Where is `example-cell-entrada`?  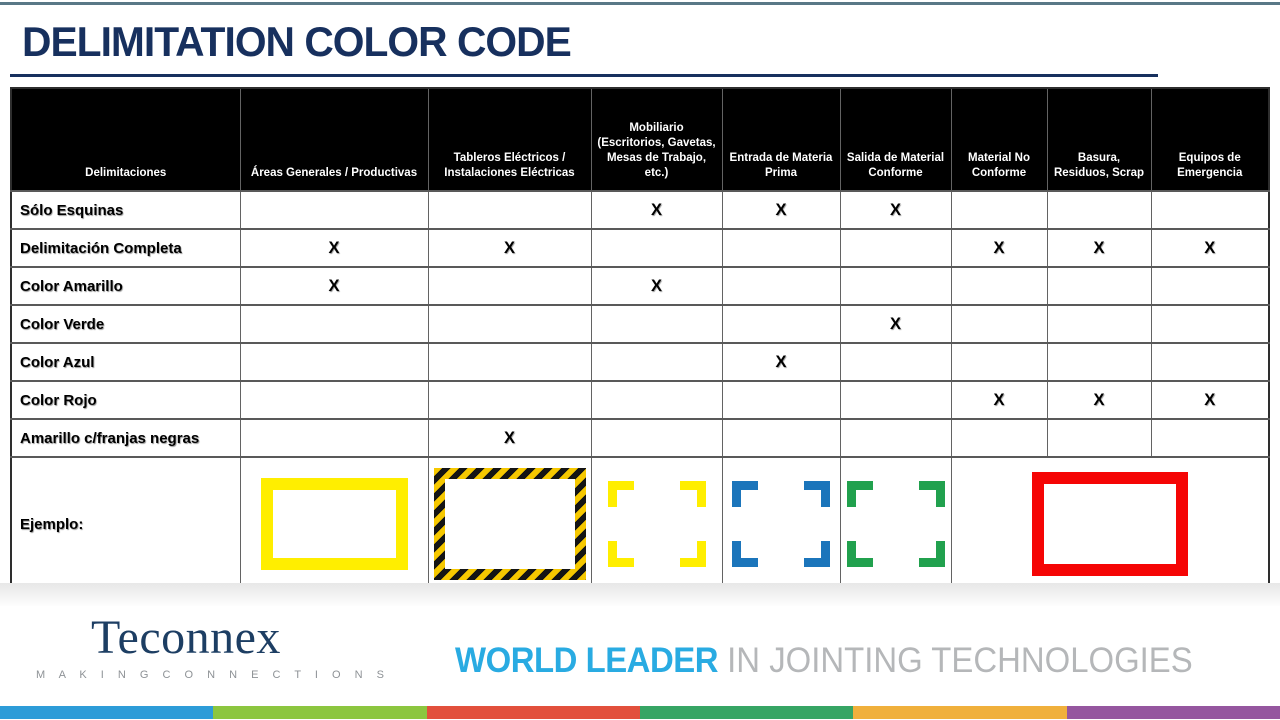
example-cell-entrada is located at coordinates (781, 524).